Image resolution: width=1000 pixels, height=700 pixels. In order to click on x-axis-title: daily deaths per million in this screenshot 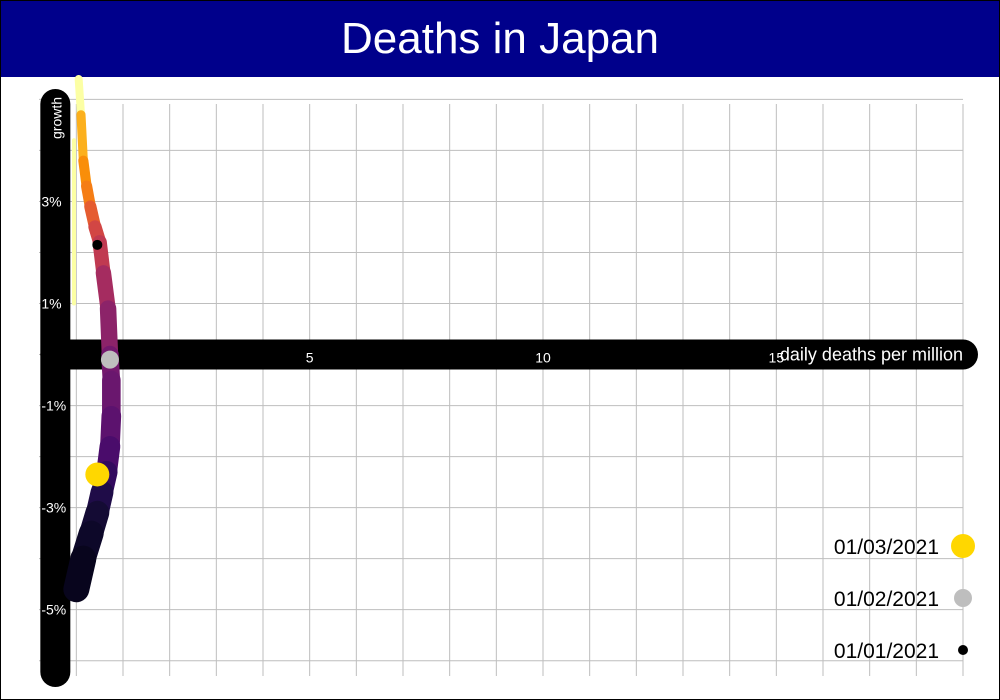, I will do `click(871, 355)`.